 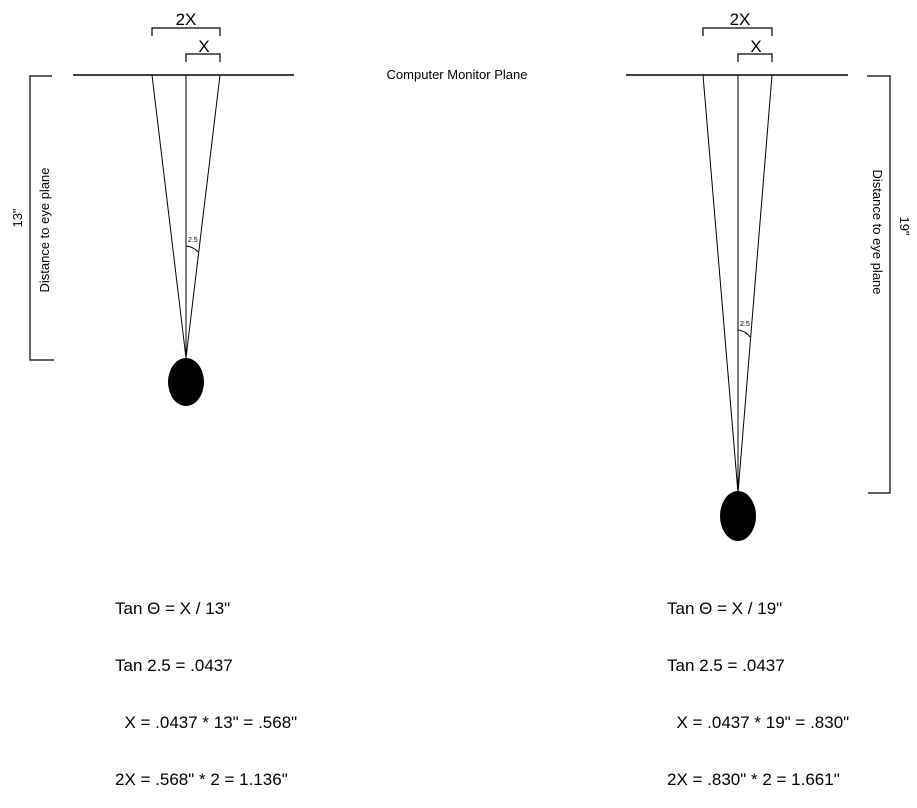 I want to click on left-angle-label: 2.5, so click(x=193, y=240).